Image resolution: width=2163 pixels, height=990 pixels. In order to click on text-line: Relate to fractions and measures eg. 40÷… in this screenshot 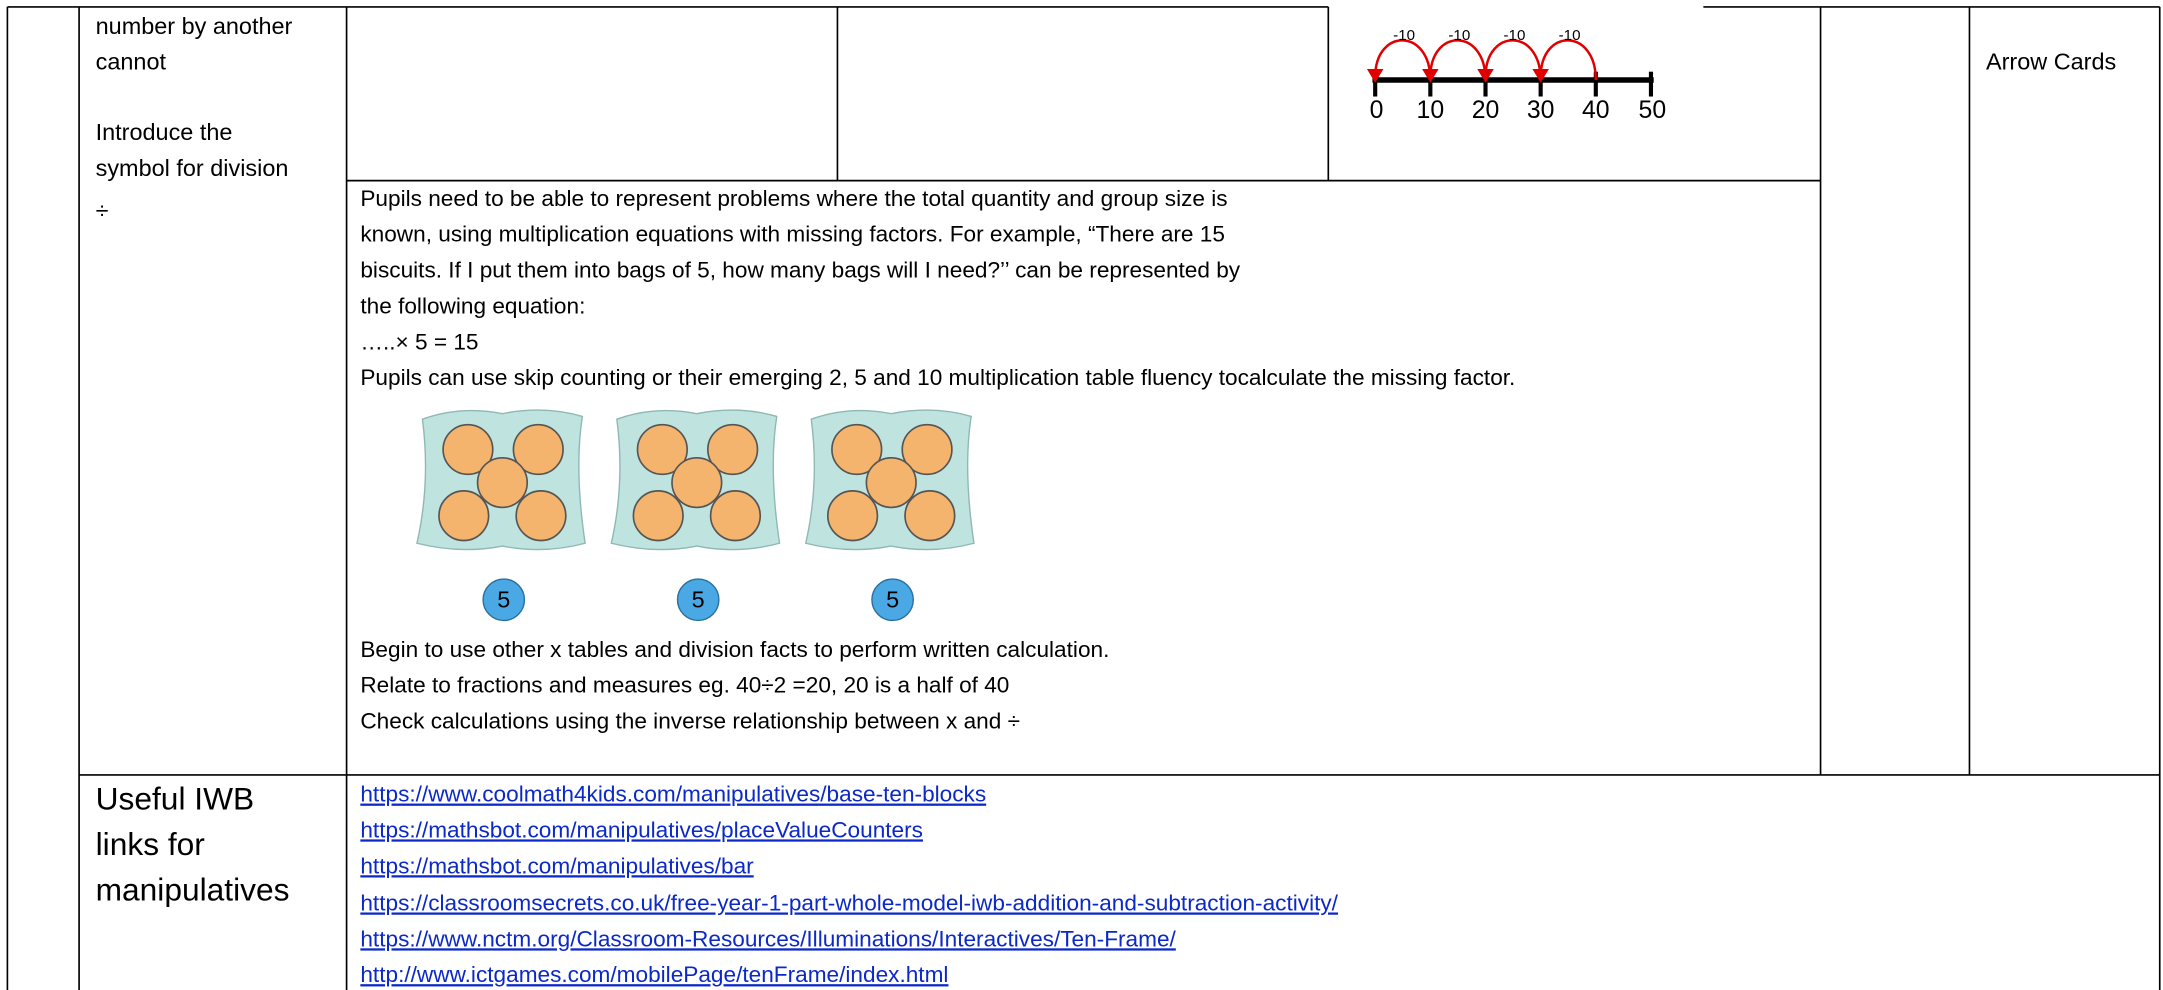, I will do `click(684, 685)`.